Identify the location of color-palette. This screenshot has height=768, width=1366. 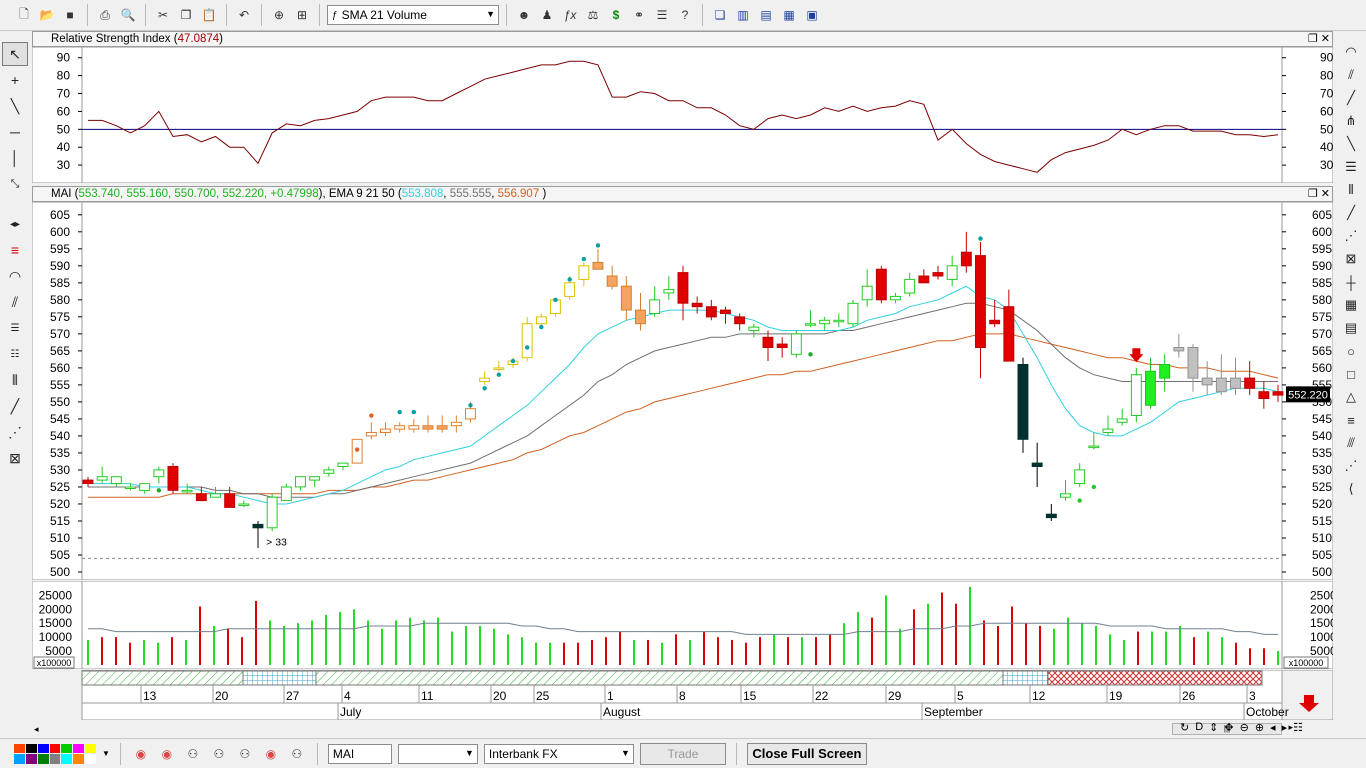
(55, 753).